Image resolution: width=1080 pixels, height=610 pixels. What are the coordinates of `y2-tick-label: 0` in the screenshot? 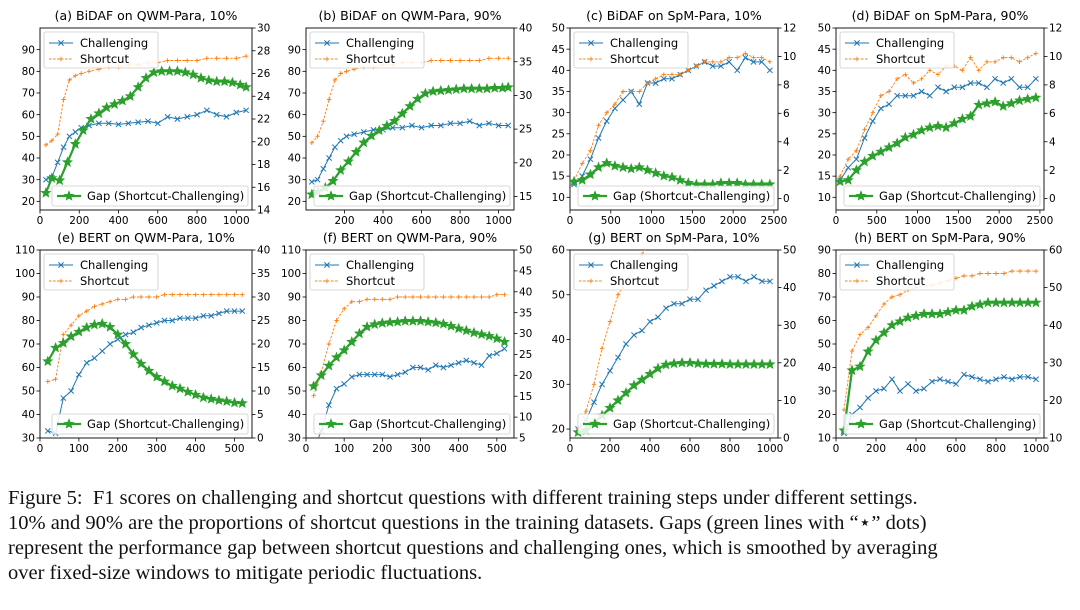 It's located at (786, 199).